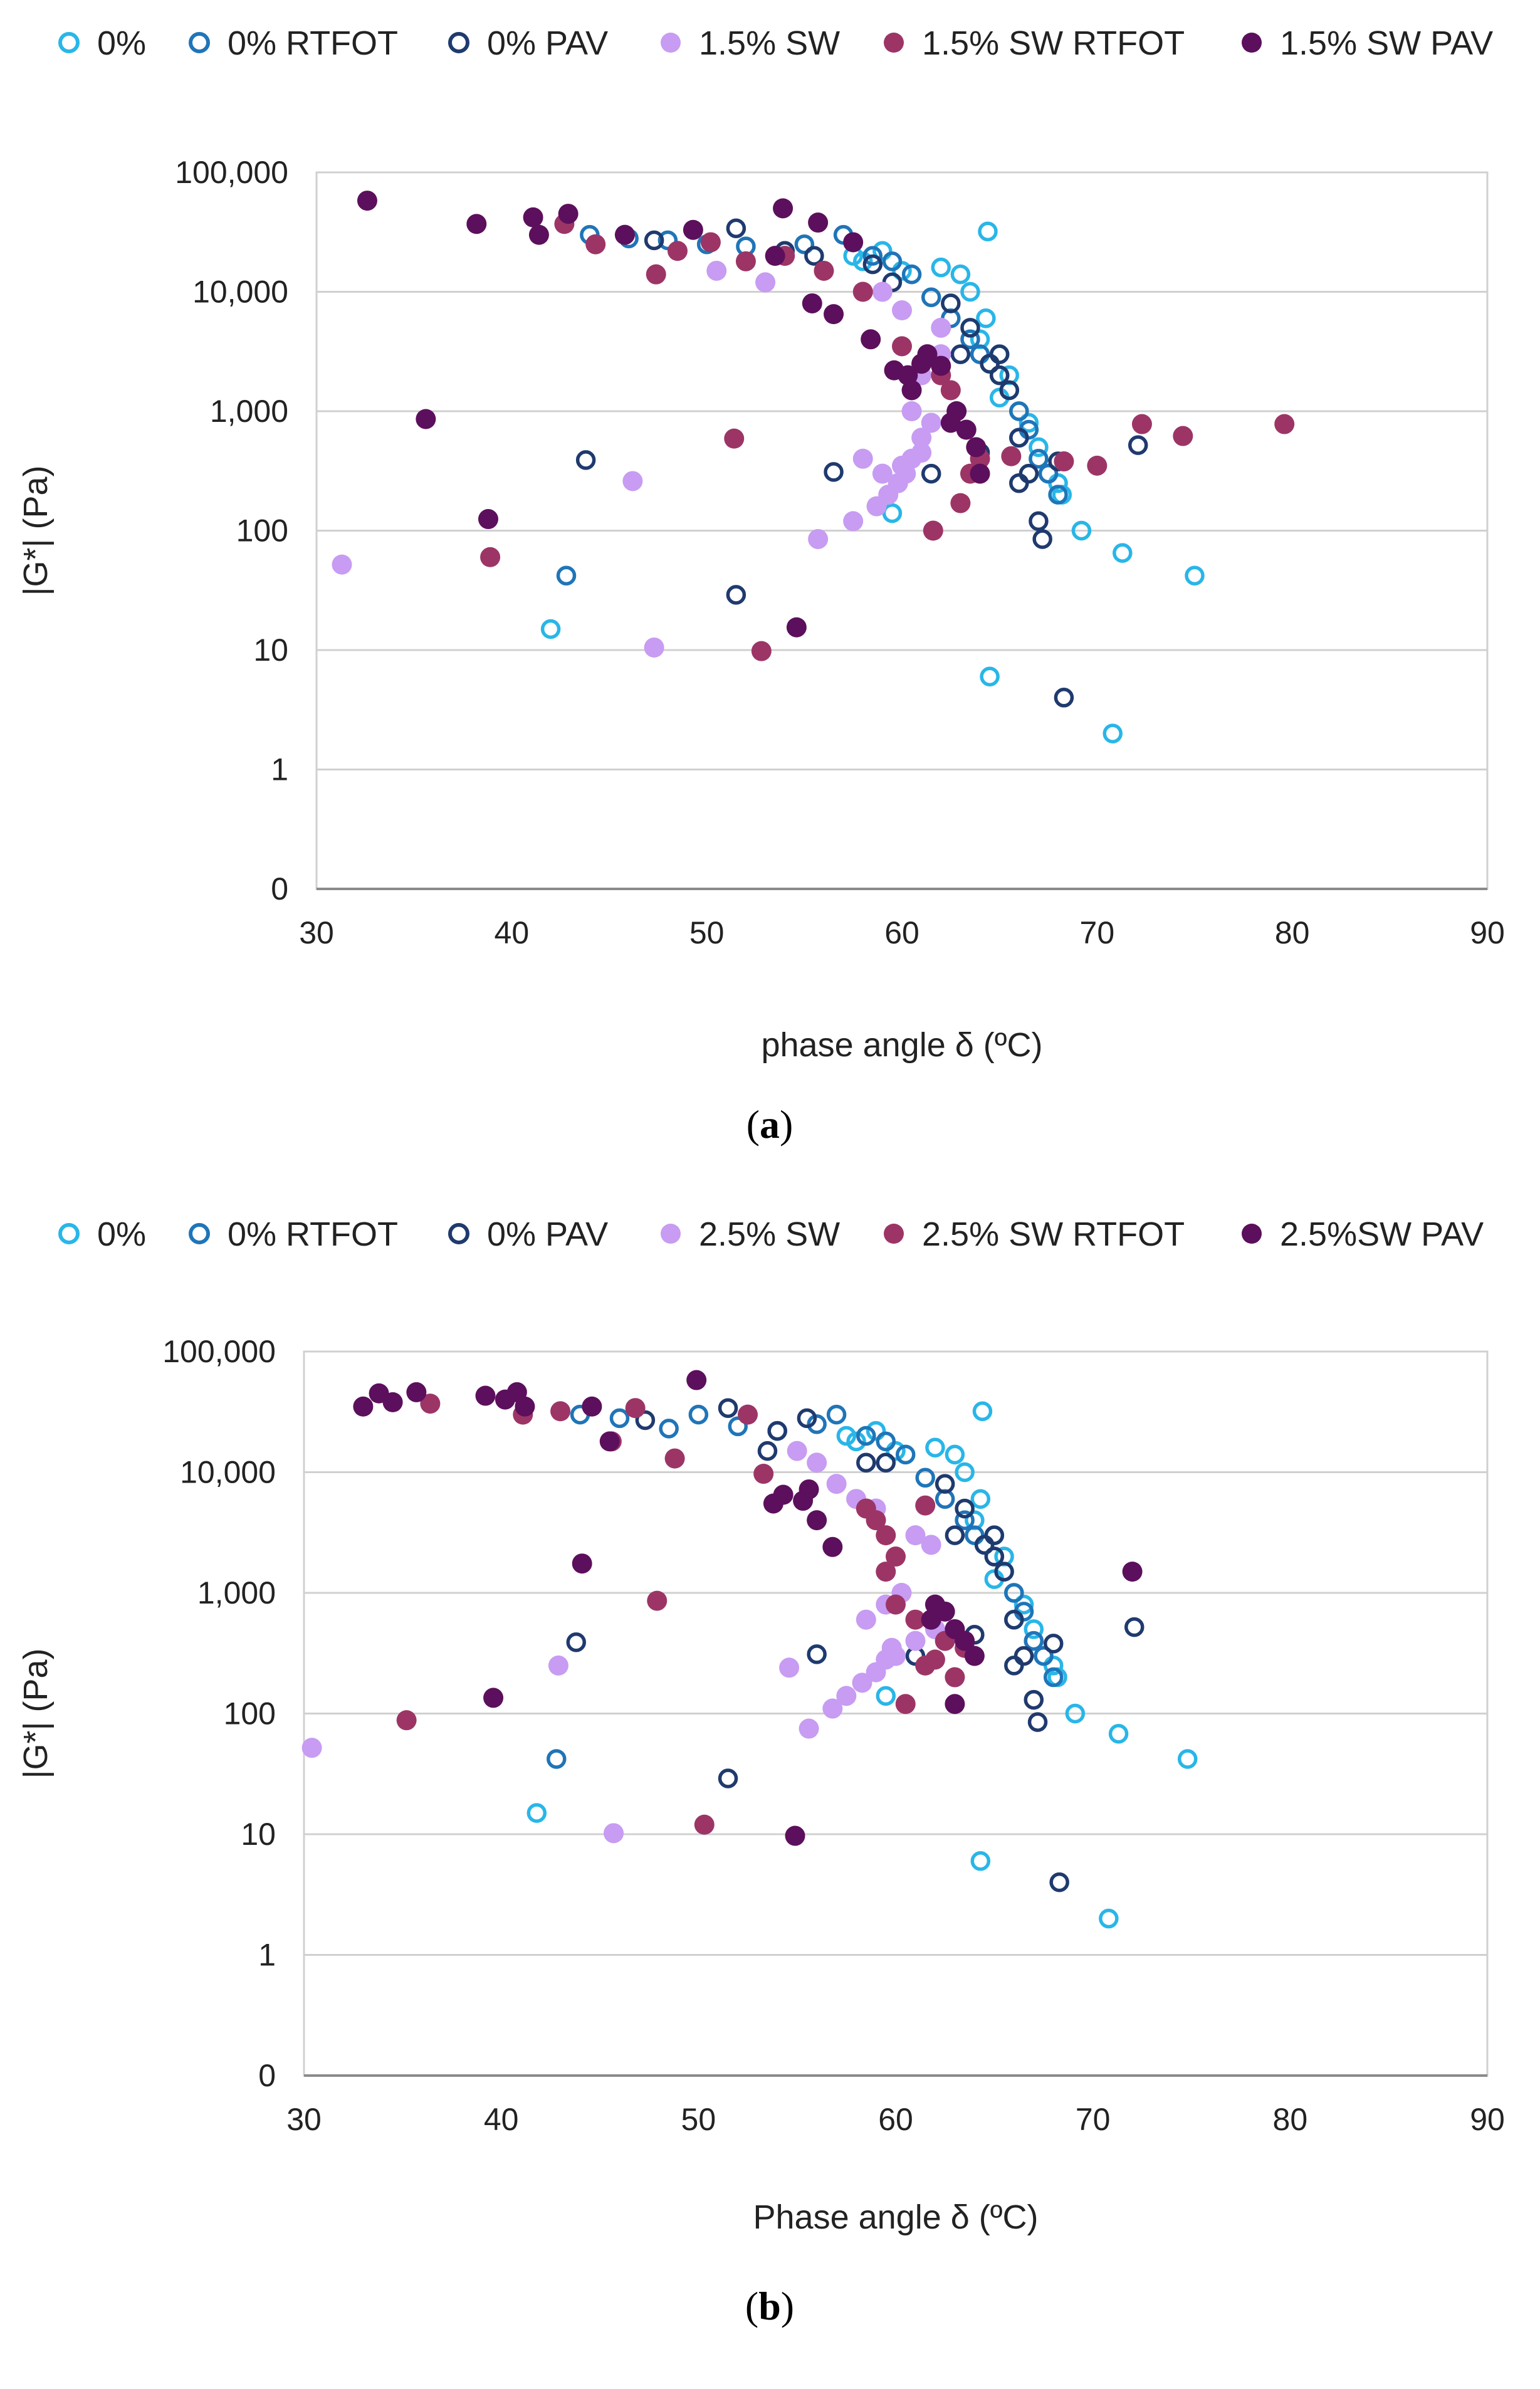  What do you see at coordinates (751, 2306) in the screenshot?
I see `caption-open-paren: (` at bounding box center [751, 2306].